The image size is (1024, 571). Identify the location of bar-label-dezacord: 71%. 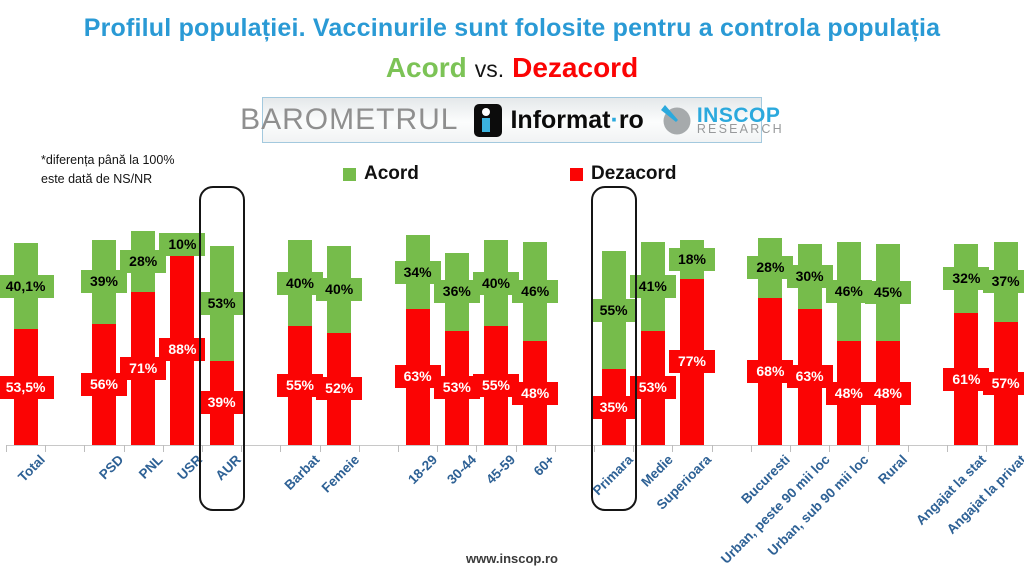
(143, 368).